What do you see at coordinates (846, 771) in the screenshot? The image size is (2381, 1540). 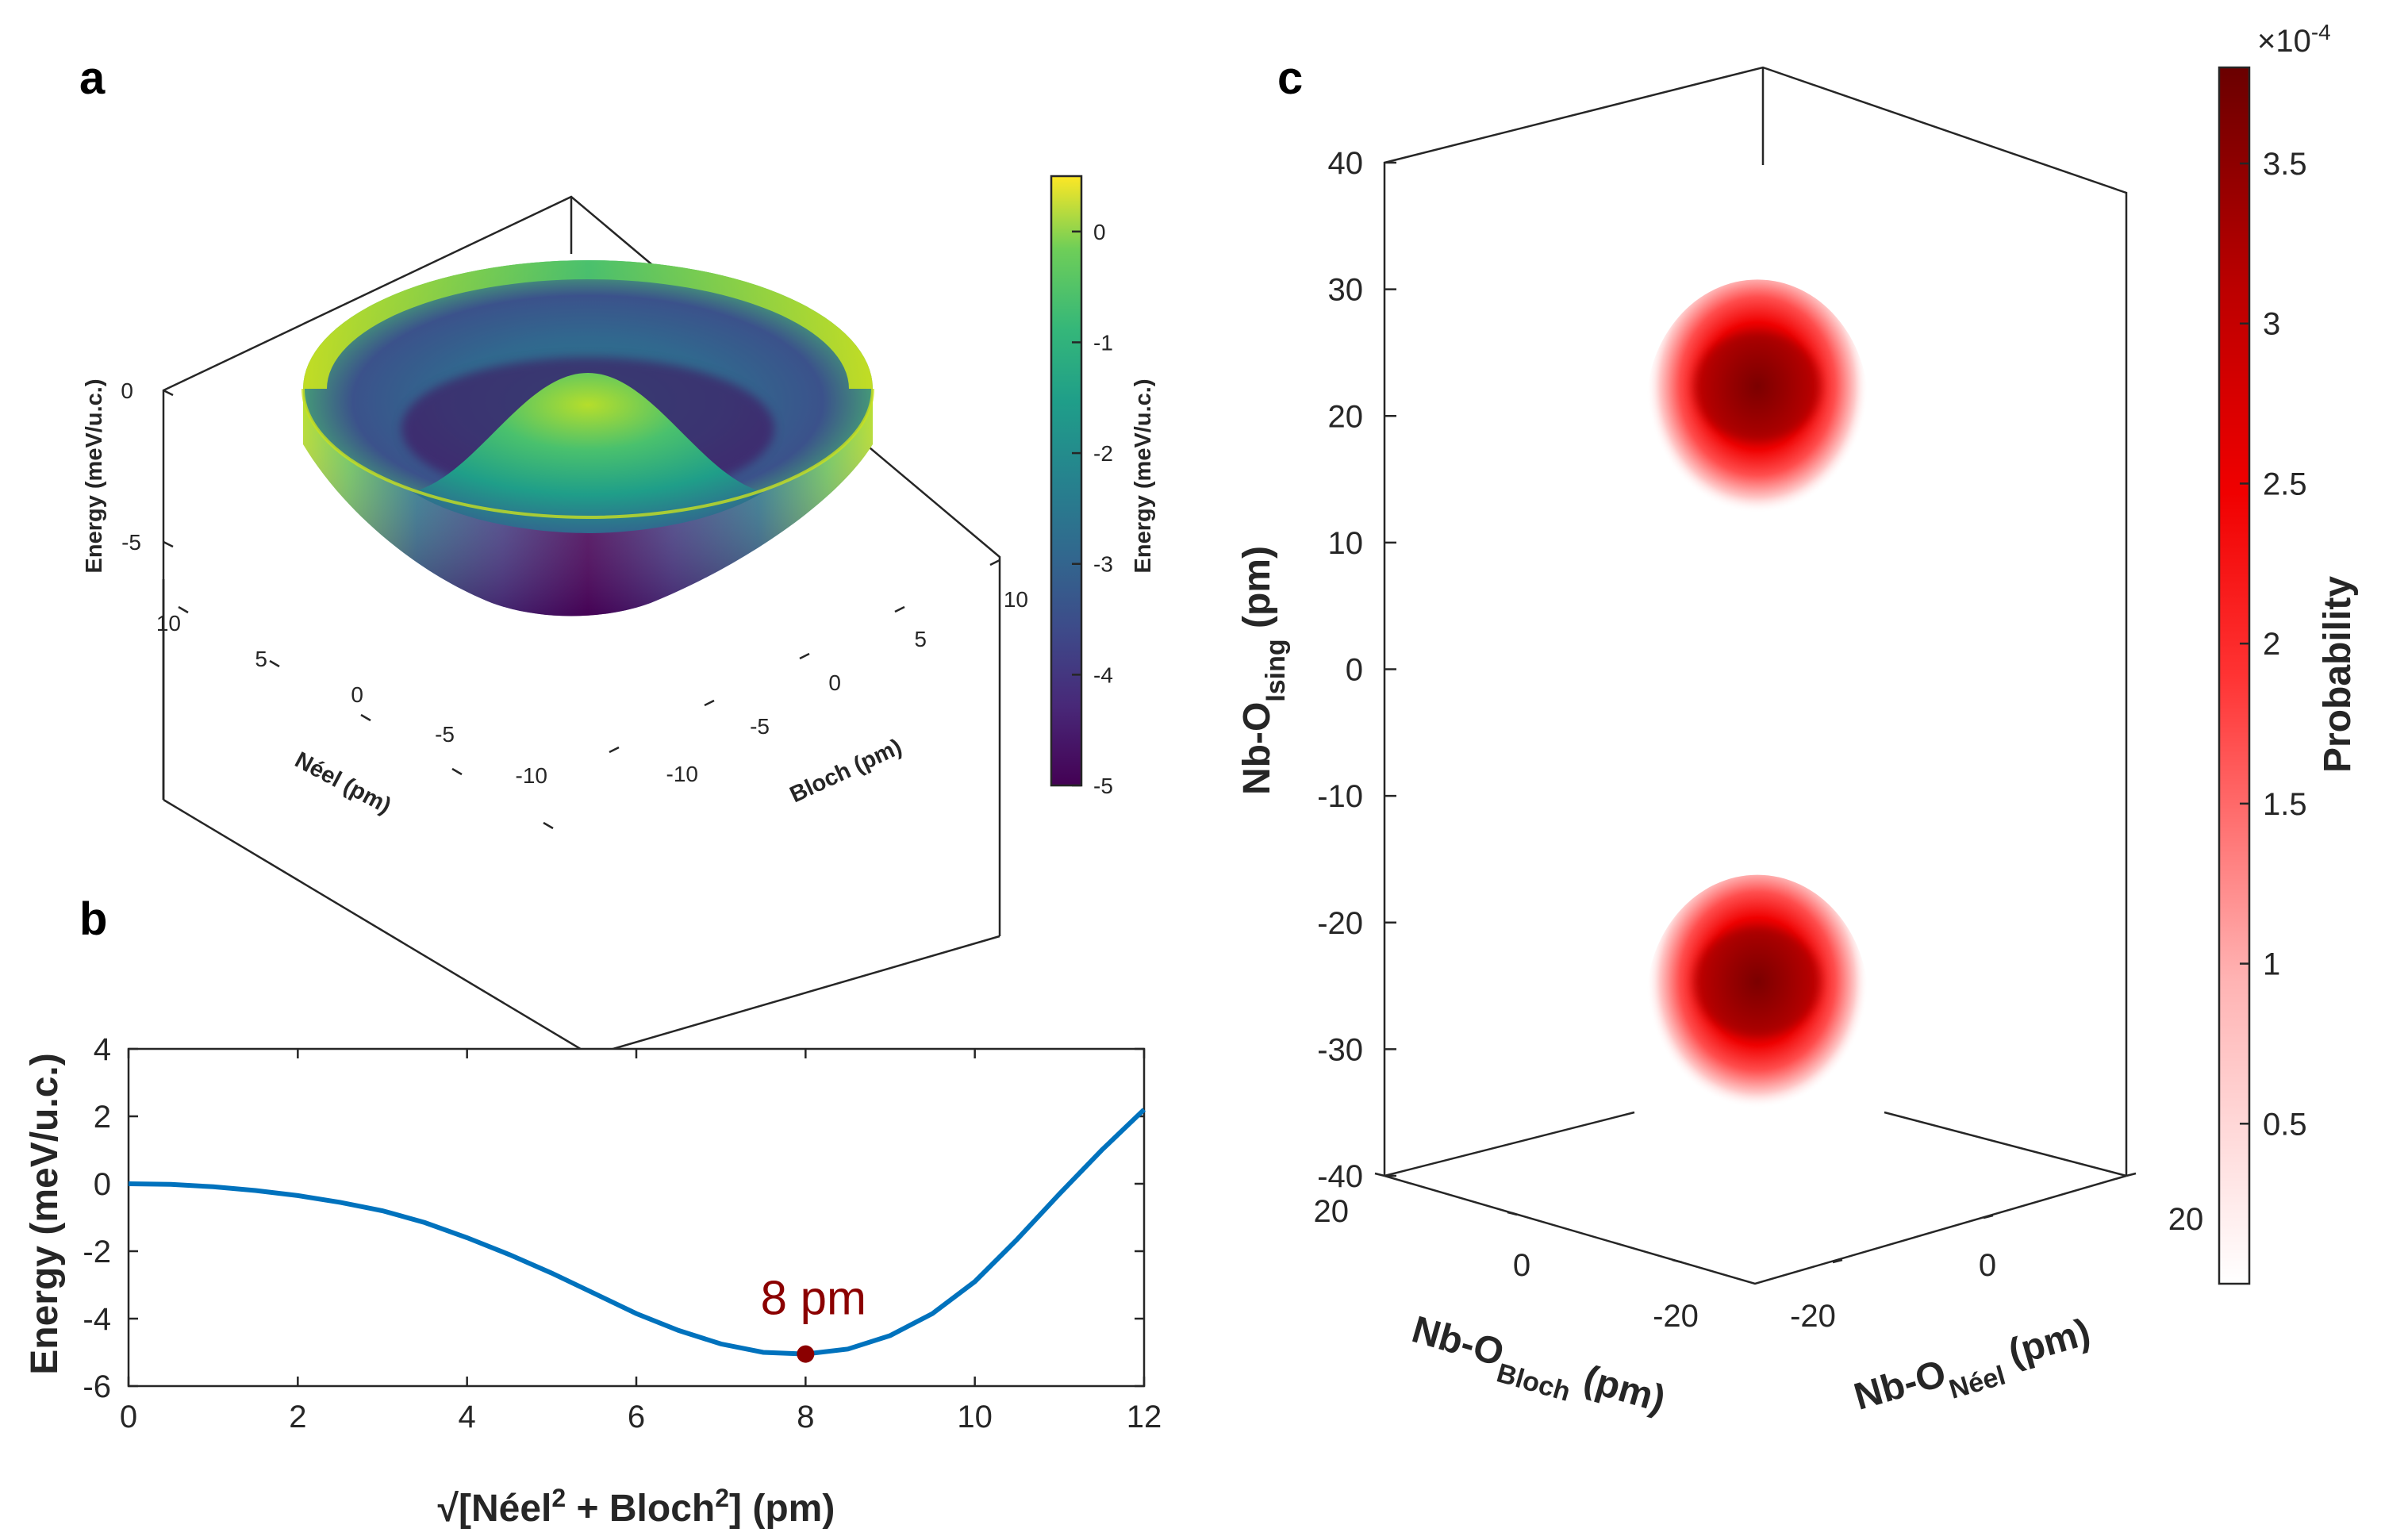 I see `panel-a-bloch-label: Bloch (pm)` at bounding box center [846, 771].